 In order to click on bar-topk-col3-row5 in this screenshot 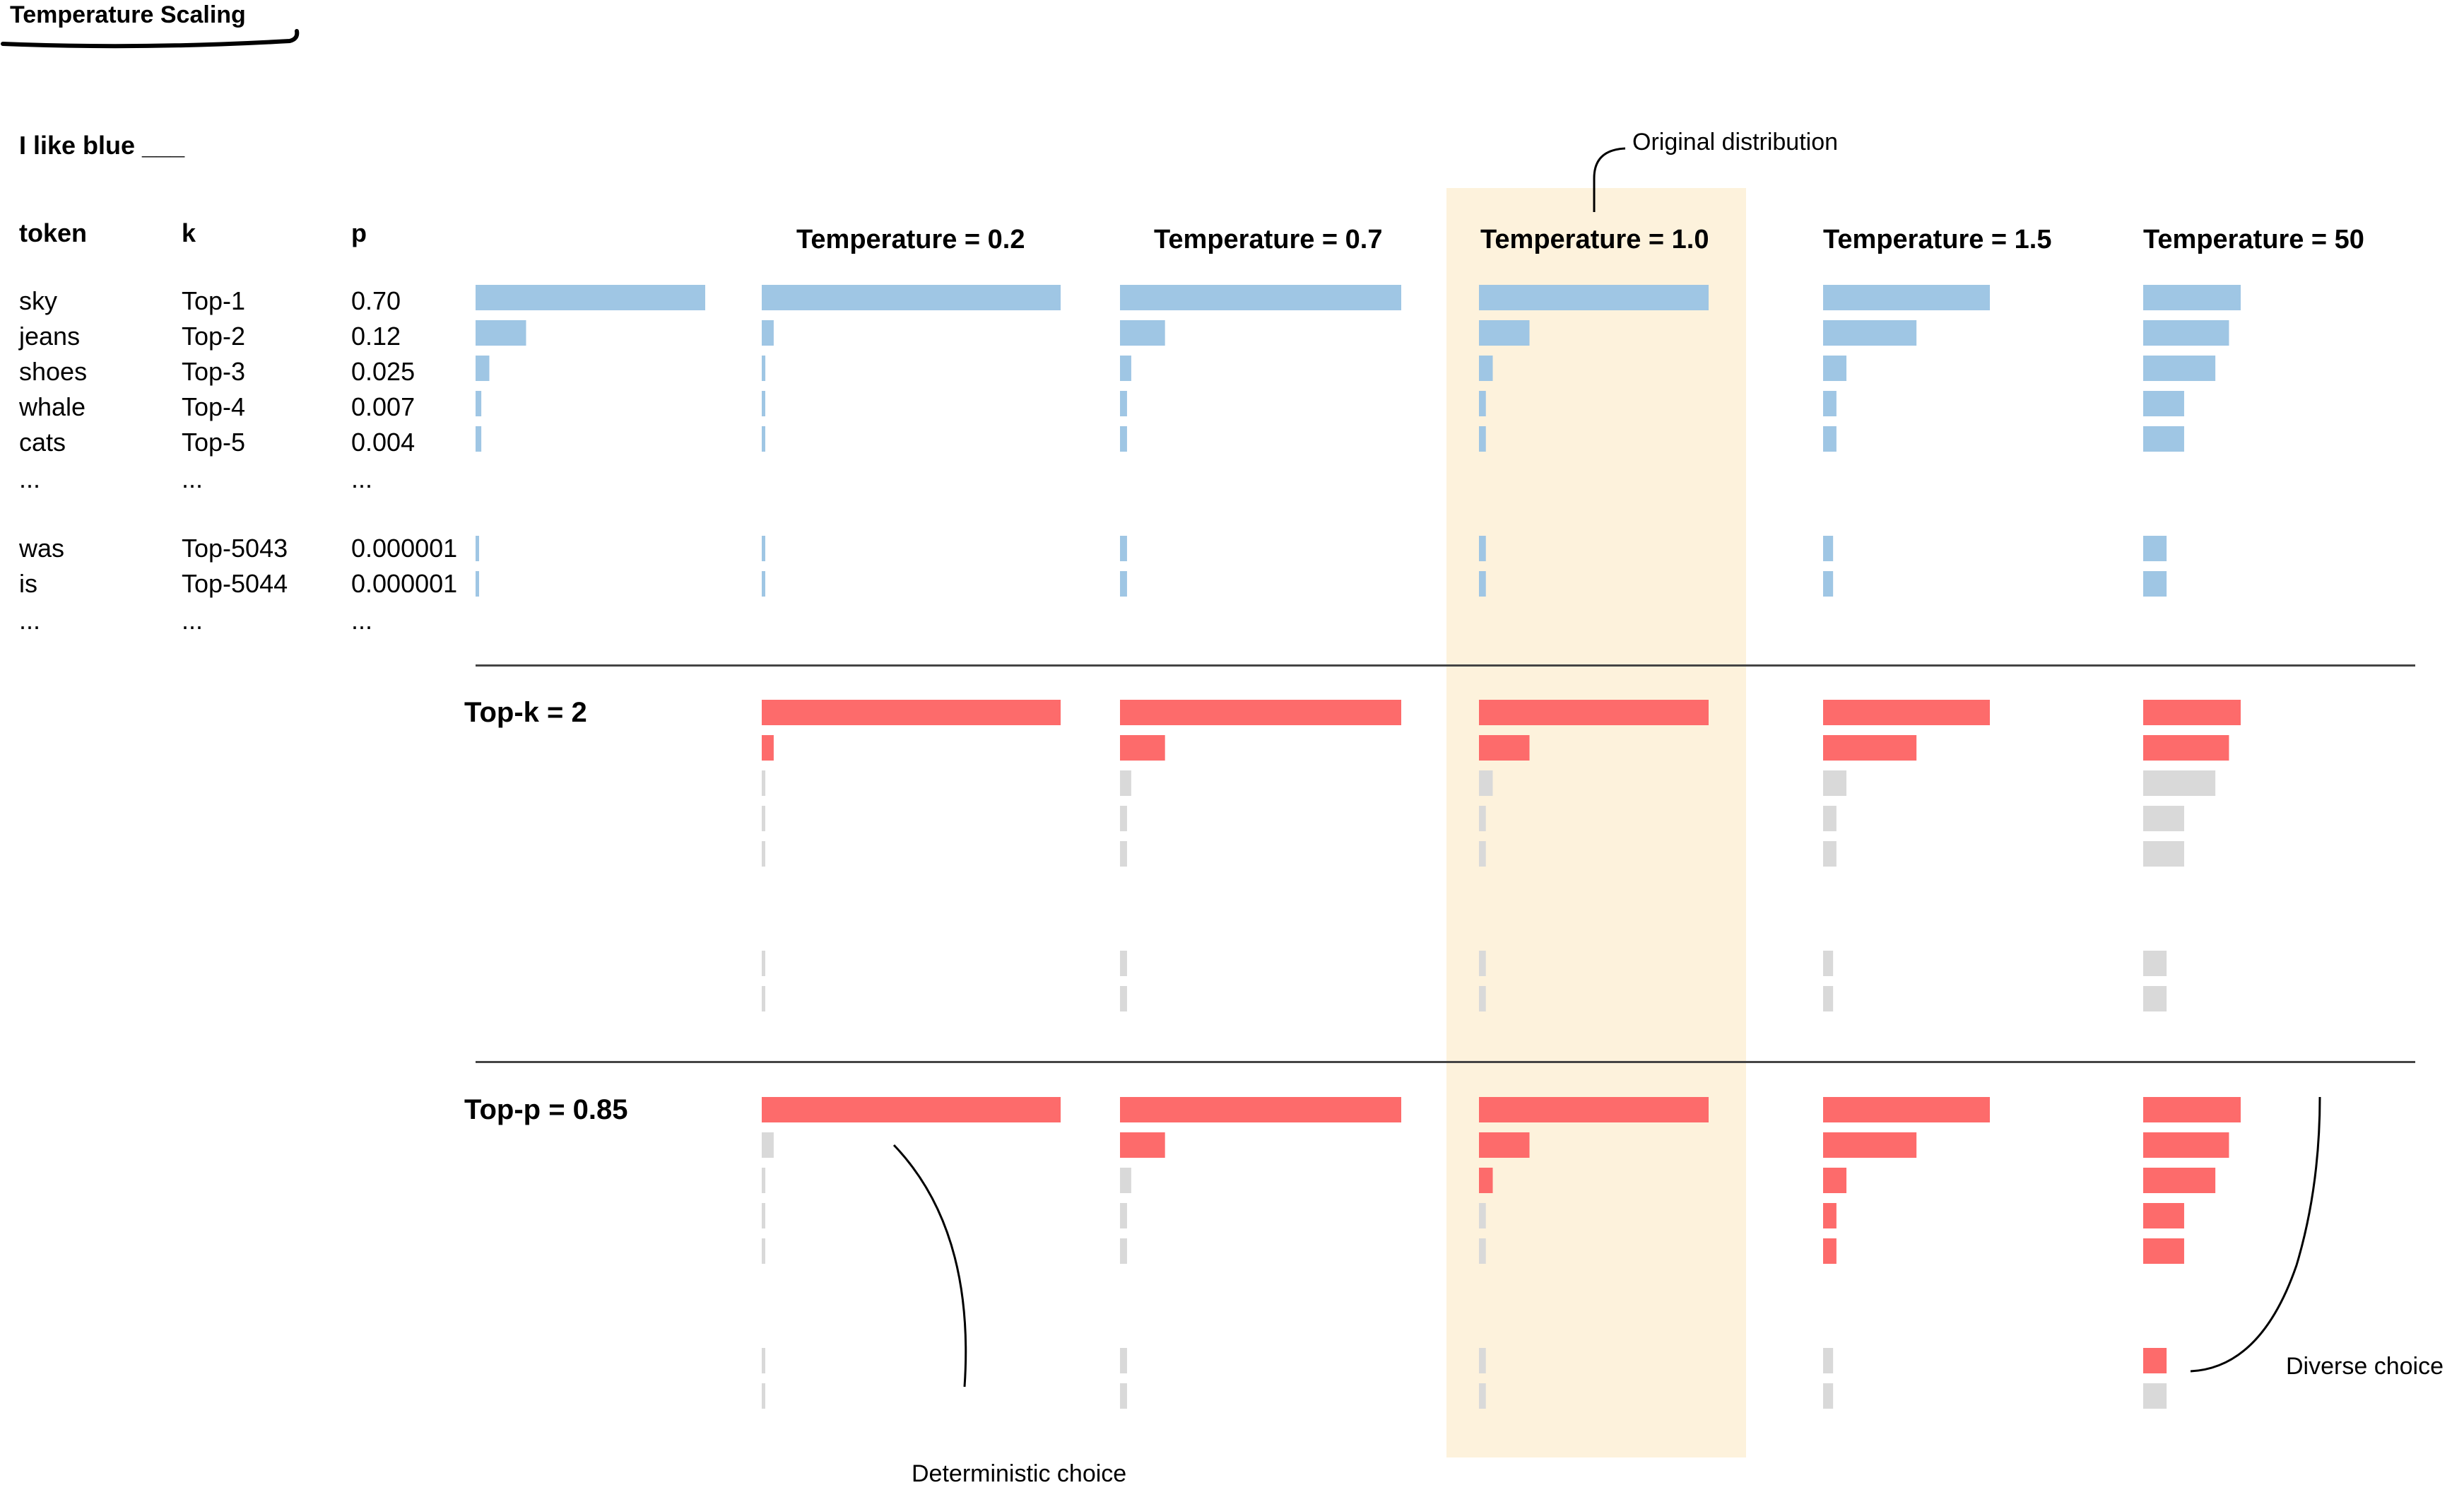, I will do `click(1482, 963)`.